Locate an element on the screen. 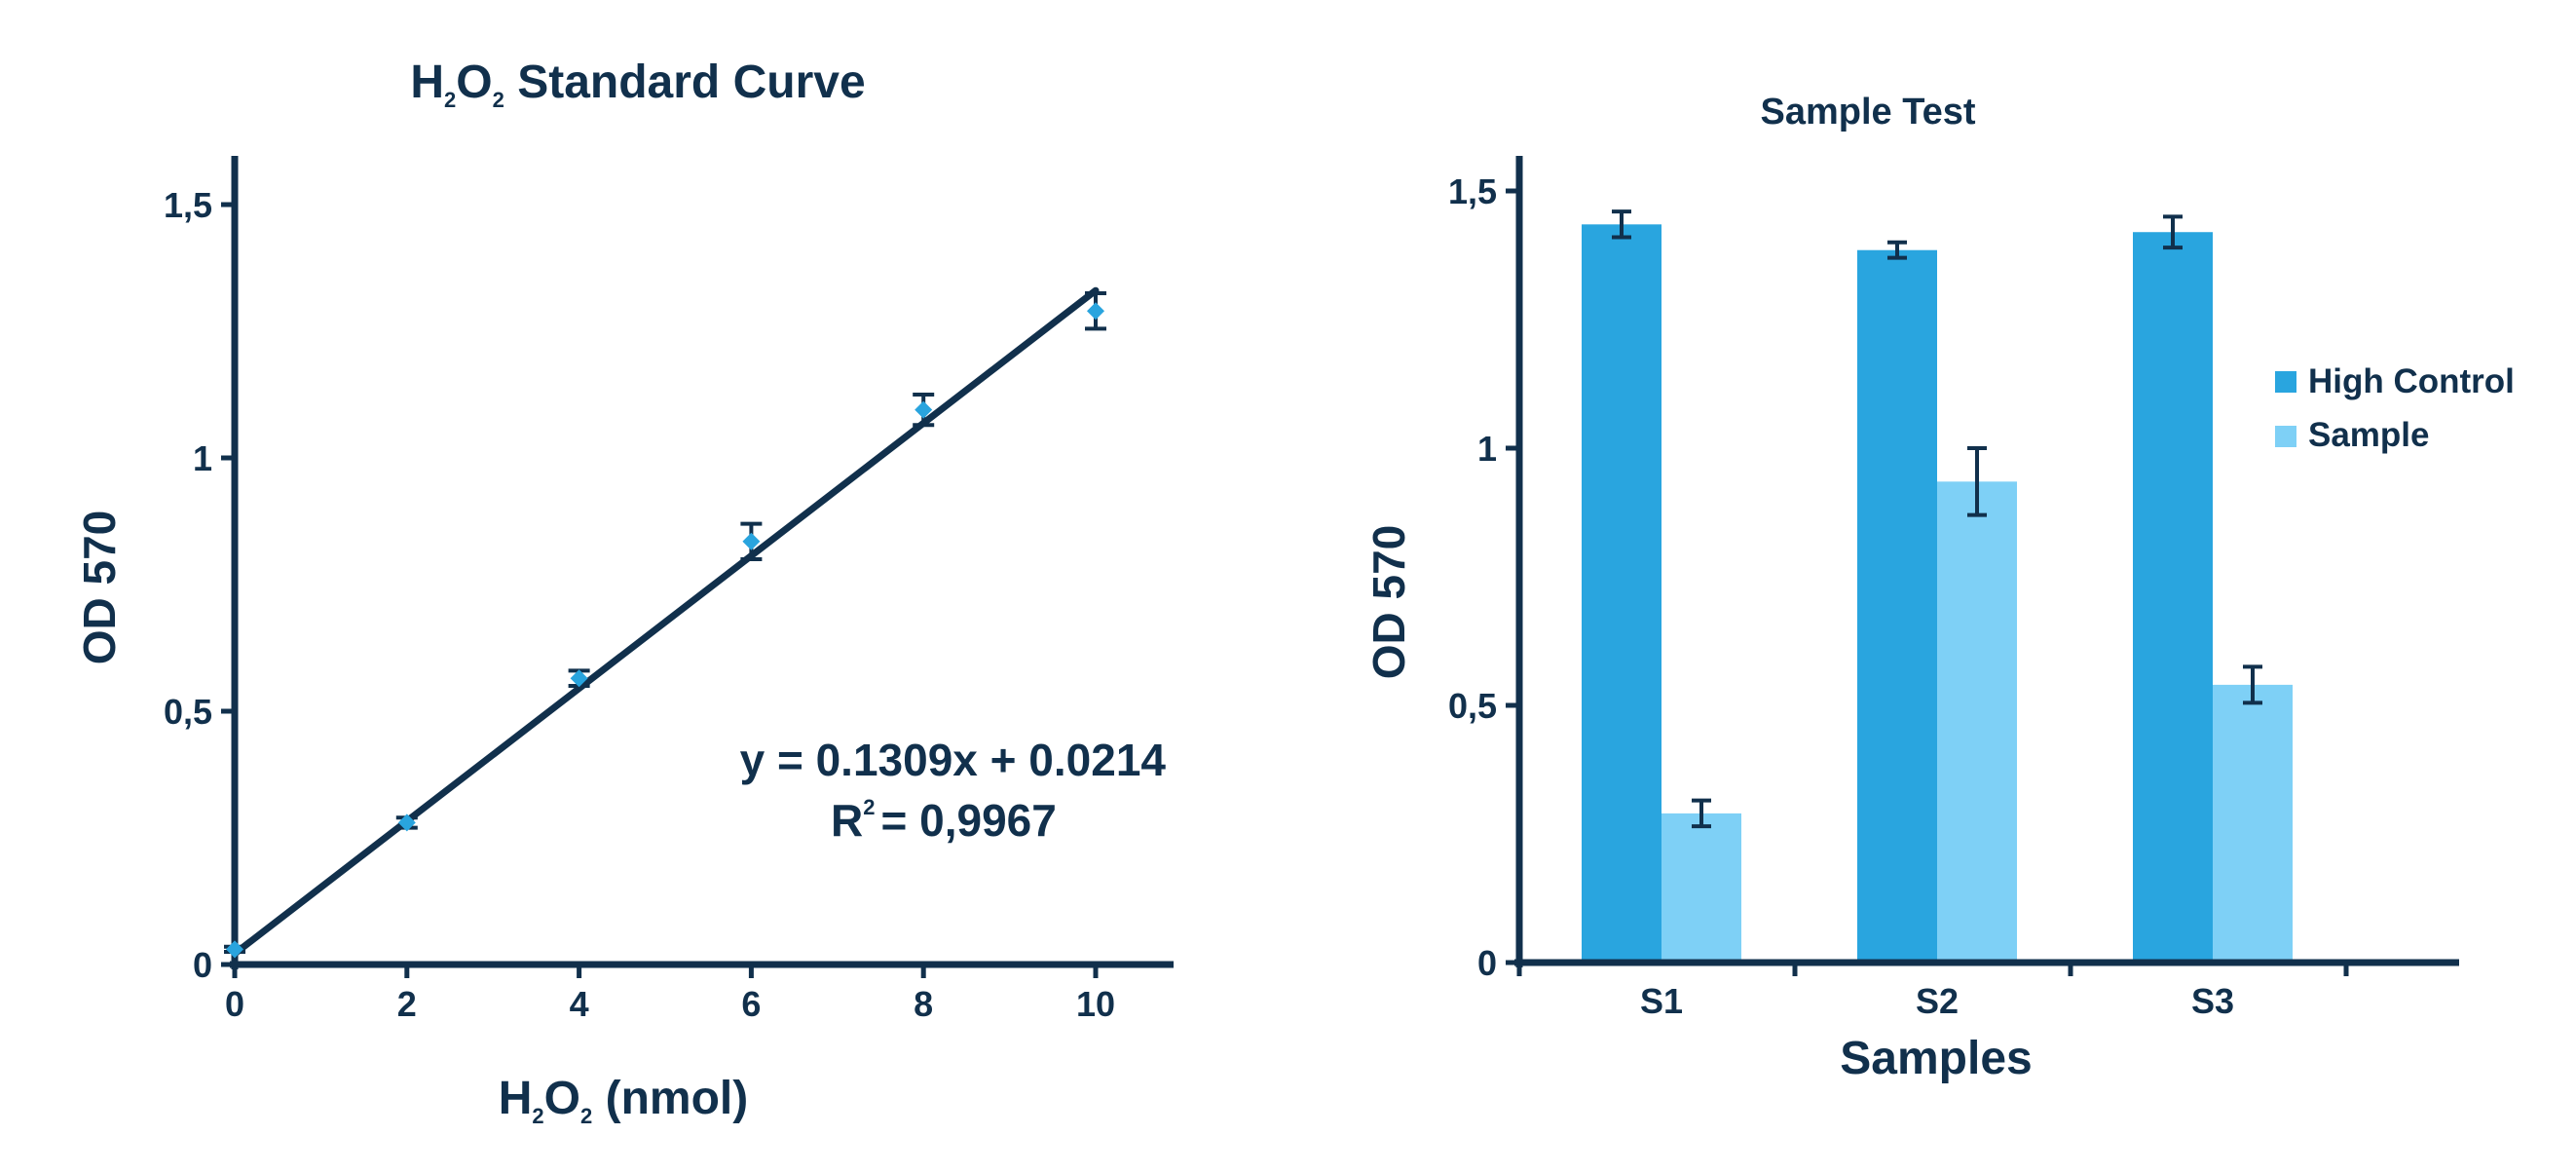 This screenshot has width=2576, height=1173. legend-label-sample: Sample is located at coordinates (2369, 435).